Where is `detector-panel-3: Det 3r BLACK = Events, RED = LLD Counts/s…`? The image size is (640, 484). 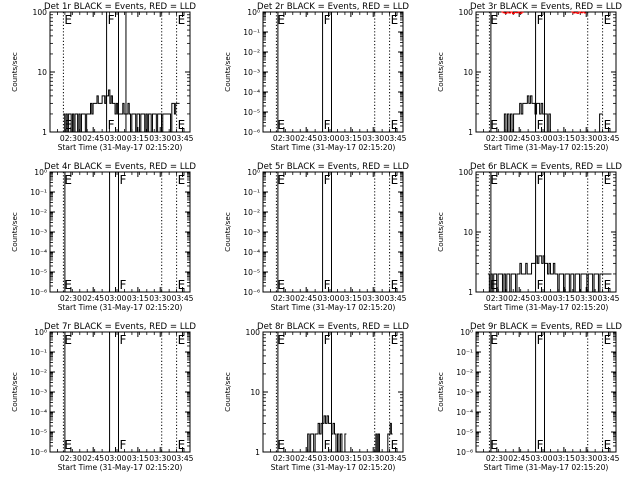
detector-panel-3: Det 3r BLACK = Events, RED = LLD Counts/s… is located at coordinates (529, 77).